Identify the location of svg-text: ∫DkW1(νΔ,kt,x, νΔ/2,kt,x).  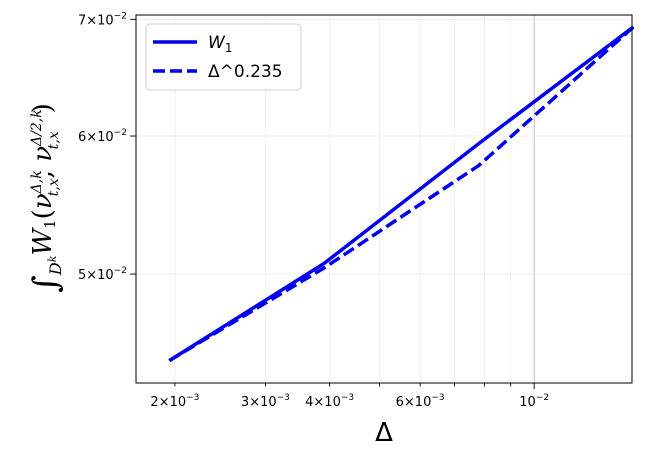
(46, 198).